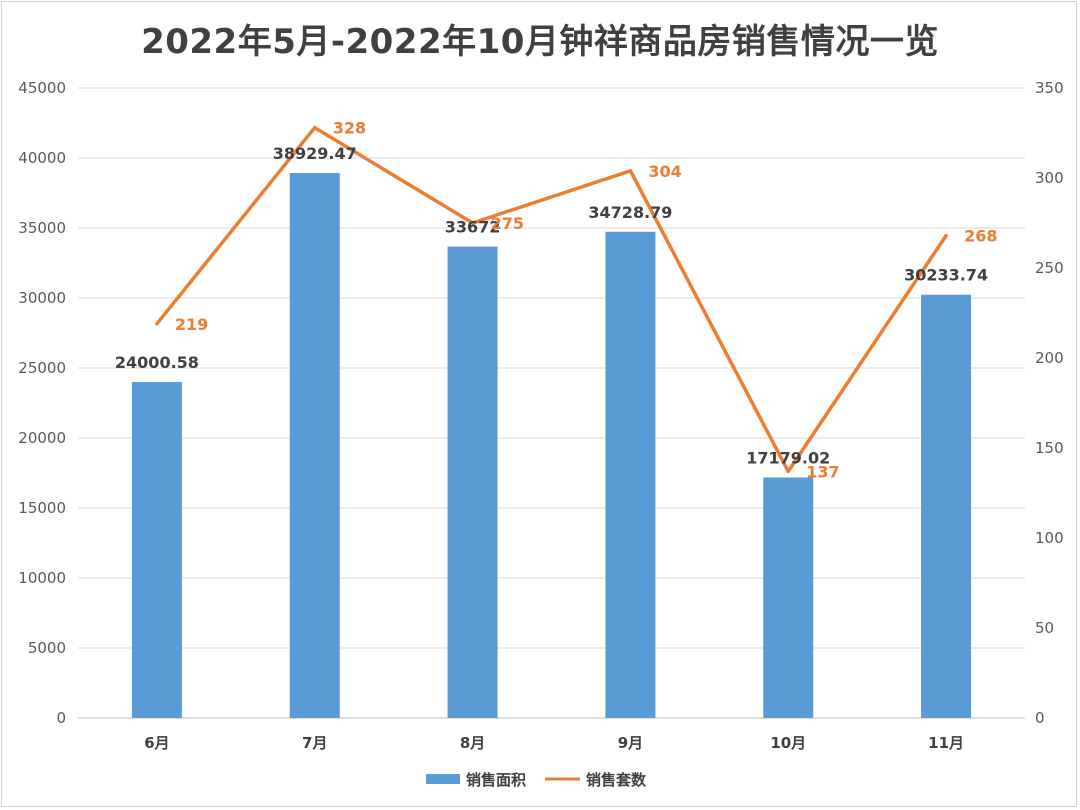  What do you see at coordinates (540, 42) in the screenshot?
I see `chart-title: 2022年5月-2022年10月钟祥商品房销售情况一览` at bounding box center [540, 42].